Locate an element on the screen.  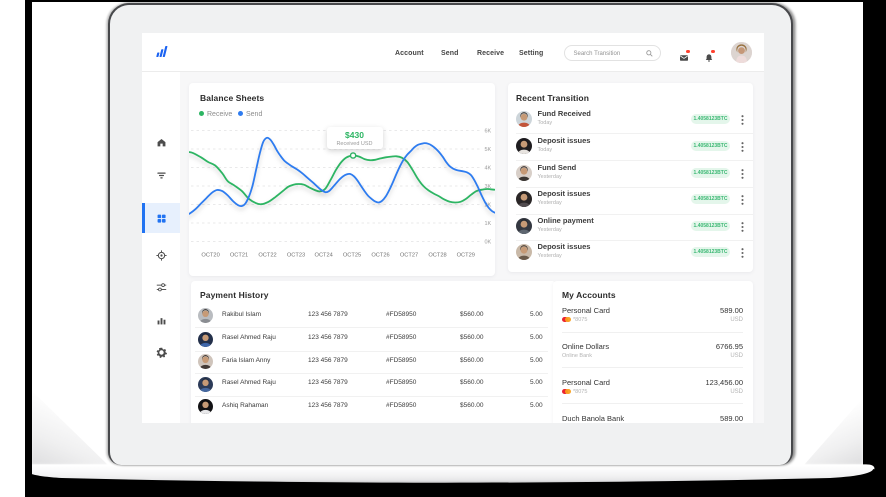
svg-text: OCT25 is located at coordinates (352, 256).